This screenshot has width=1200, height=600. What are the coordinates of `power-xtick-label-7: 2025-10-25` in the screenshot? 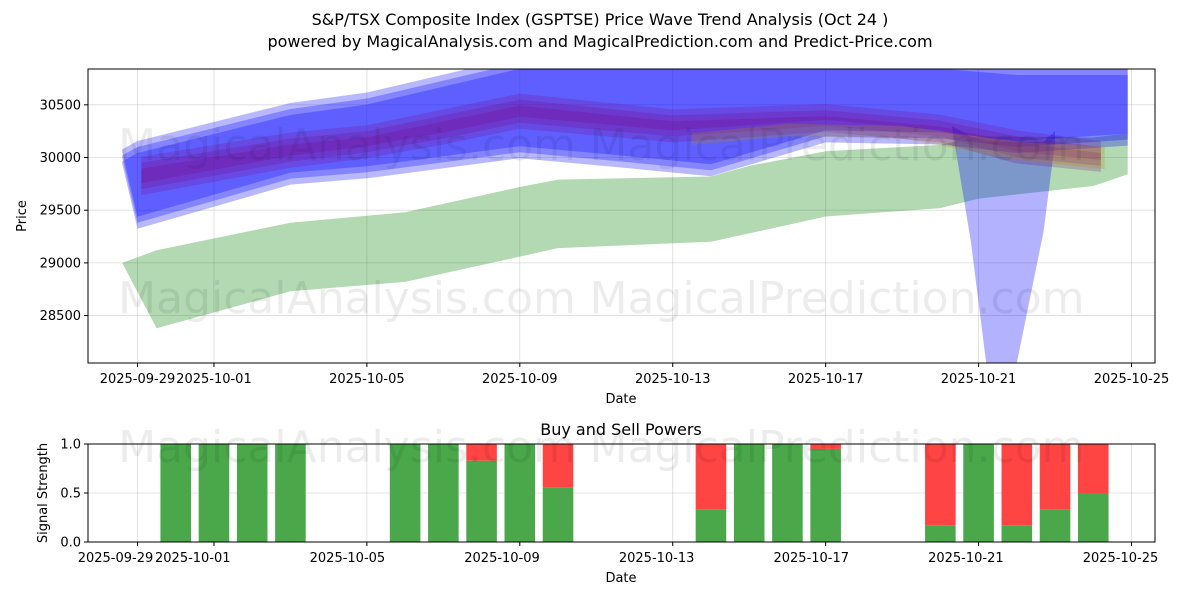 It's located at (1121, 558).